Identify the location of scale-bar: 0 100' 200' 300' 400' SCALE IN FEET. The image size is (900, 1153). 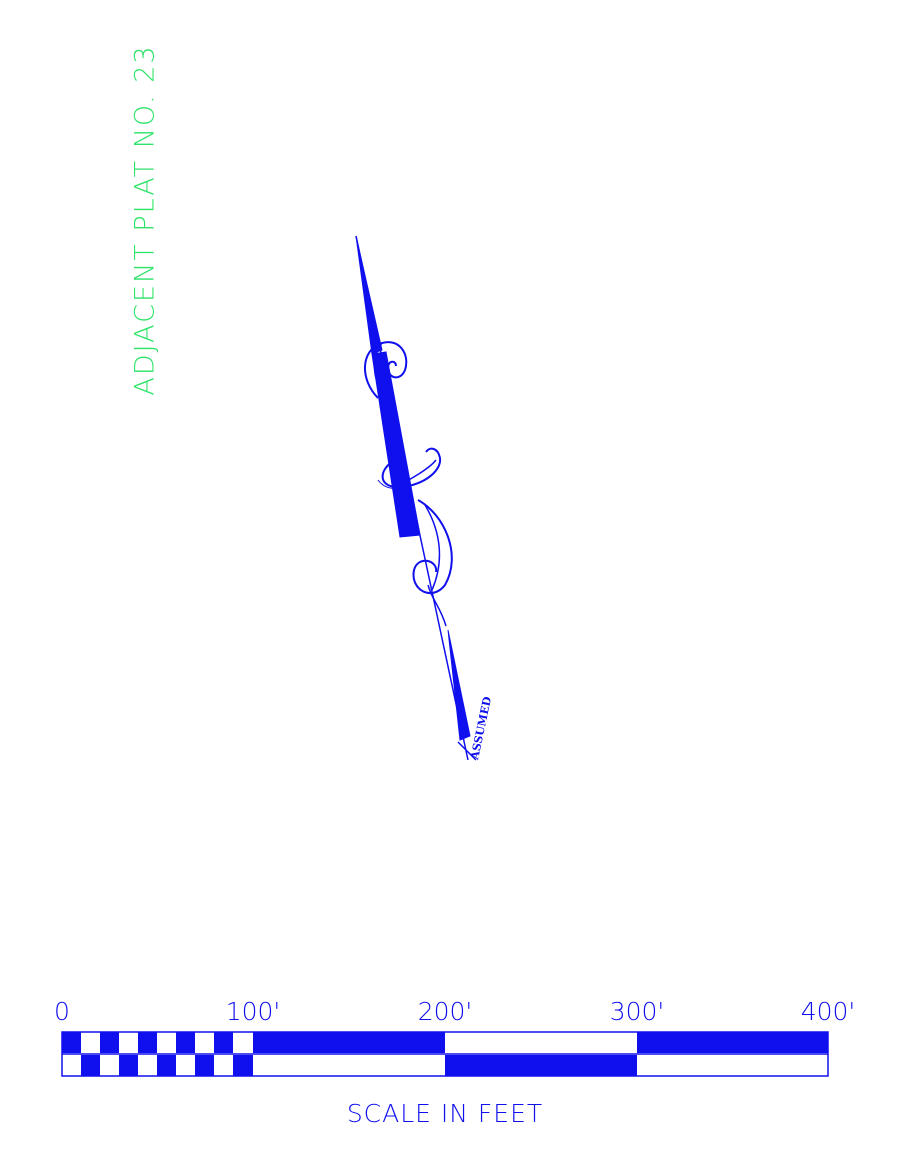
(454, 1062).